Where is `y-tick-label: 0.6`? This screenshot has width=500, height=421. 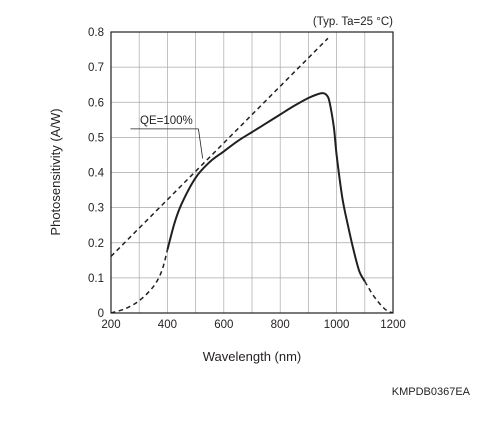
y-tick-label: 0.6 is located at coordinates (96, 103).